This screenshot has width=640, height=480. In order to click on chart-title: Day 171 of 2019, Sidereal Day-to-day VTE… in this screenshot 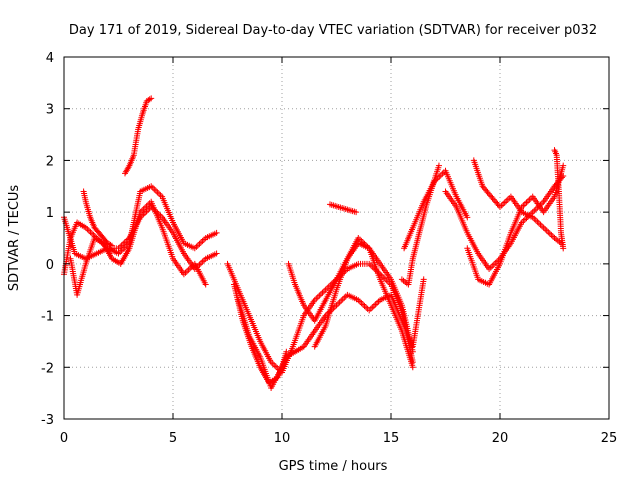, I will do `click(333, 30)`.